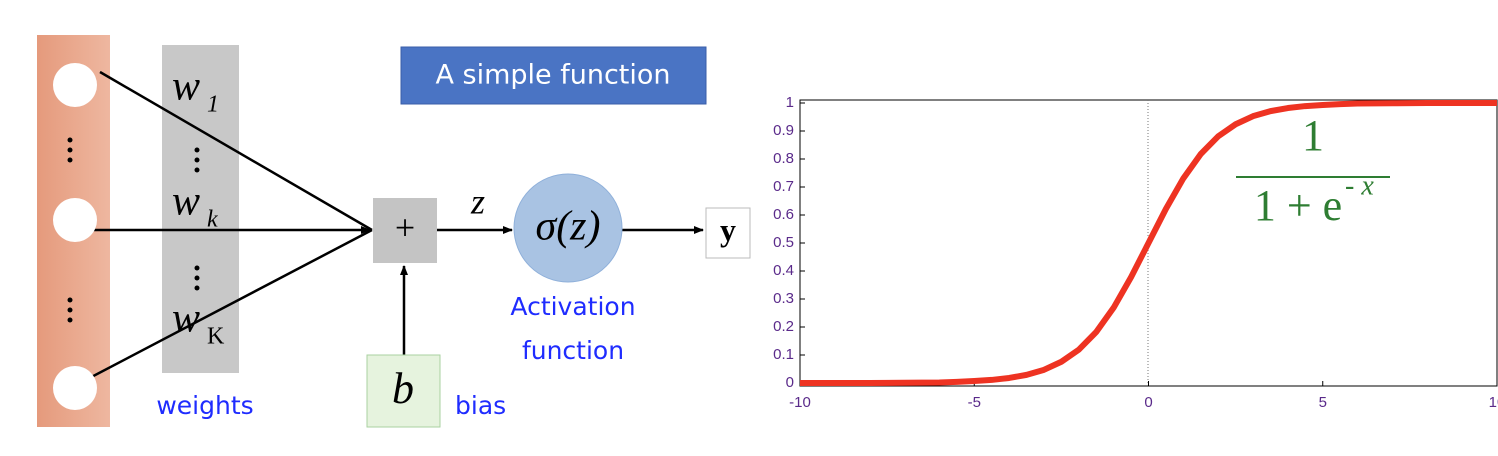  What do you see at coordinates (783, 186) in the screenshot?
I see `y-tick-label: 0.7` at bounding box center [783, 186].